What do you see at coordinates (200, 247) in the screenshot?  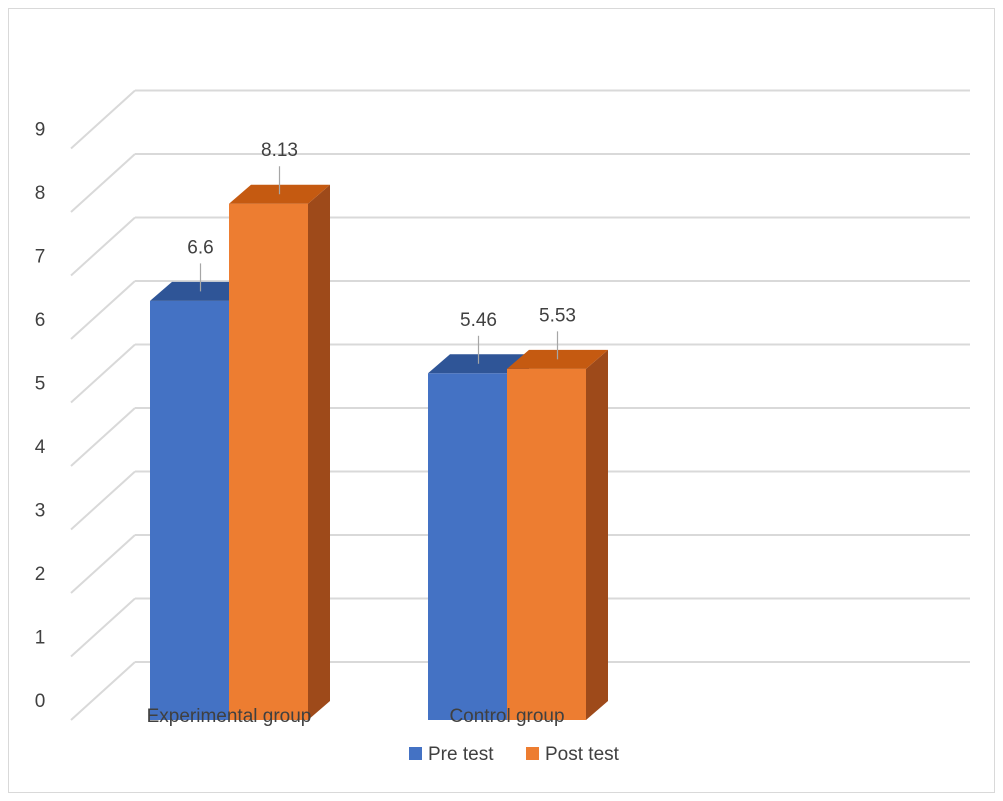 I see `data-label: 6.6` at bounding box center [200, 247].